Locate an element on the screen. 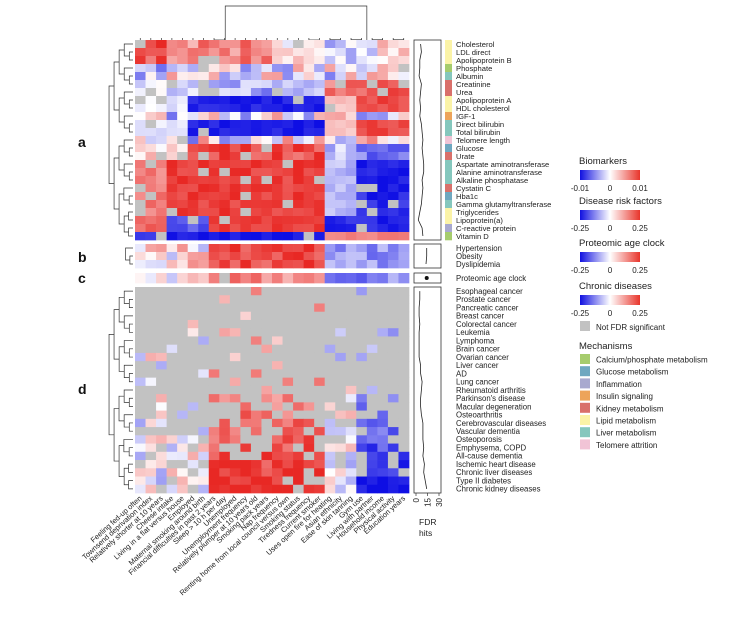  legend-tick-label: -0.01 is located at coordinates (580, 188).